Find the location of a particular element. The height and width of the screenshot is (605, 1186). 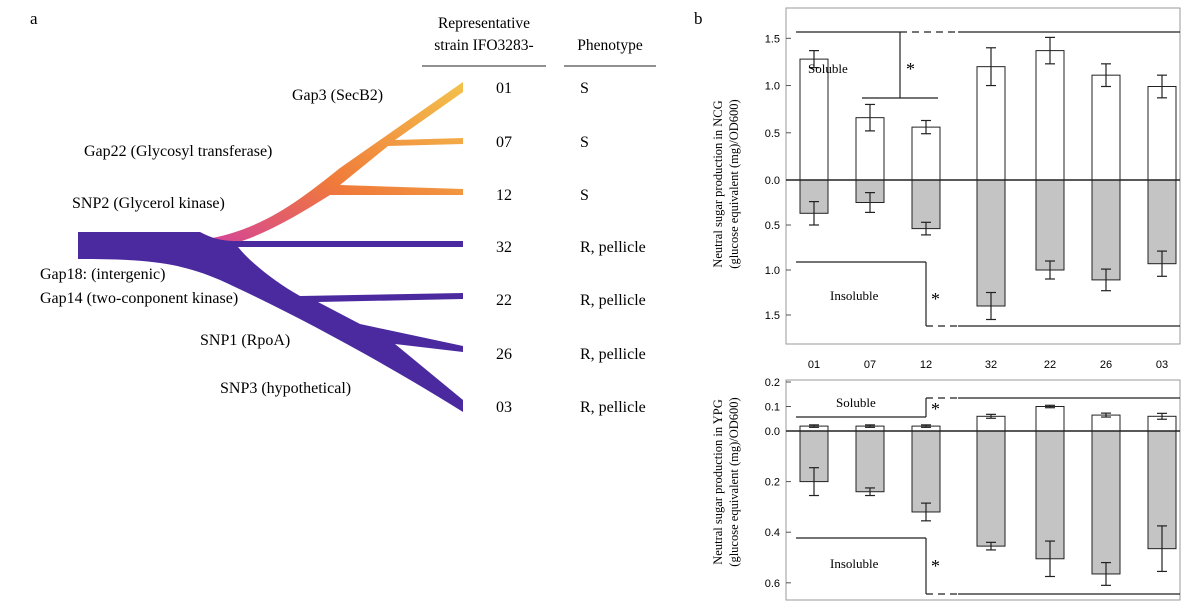

branch-sensitive-trunk is located at coordinates (331, 165).